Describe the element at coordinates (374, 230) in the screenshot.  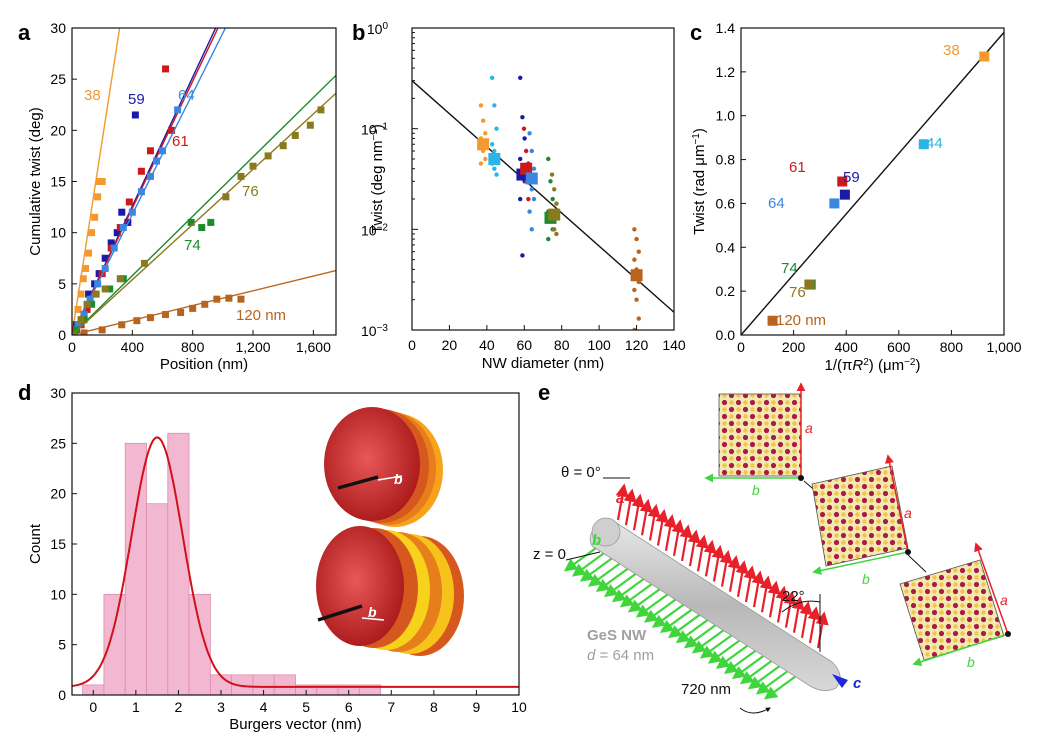
I see `y-tick-label: 10−2` at that location.